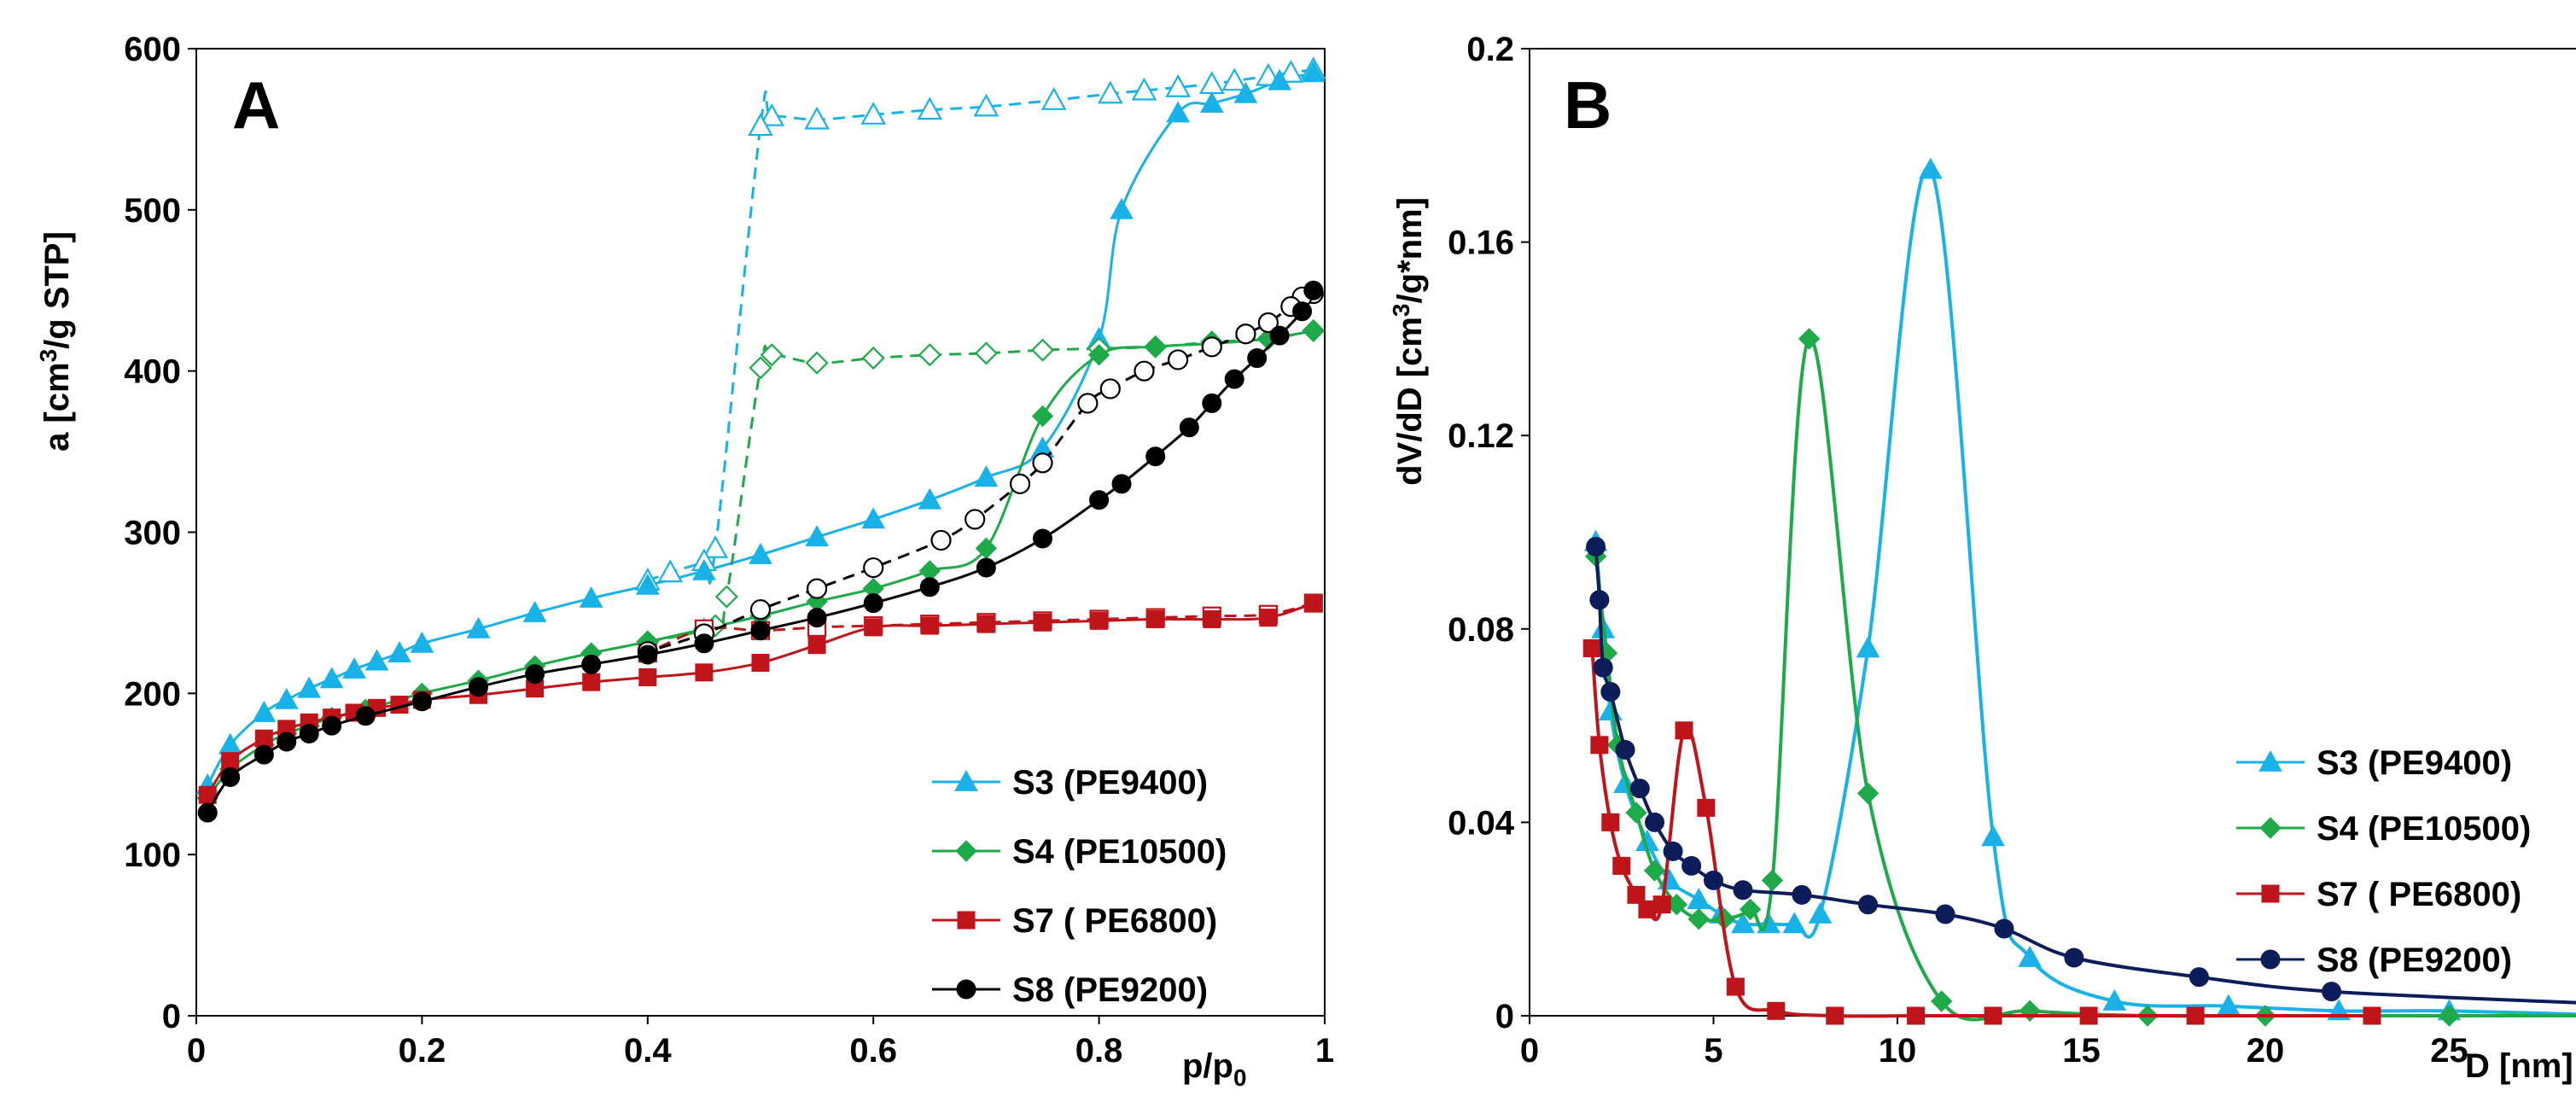 Image resolution: width=2576 pixels, height=1096 pixels. I want to click on panel-a-x-axis-title: p/p0, so click(1214, 1069).